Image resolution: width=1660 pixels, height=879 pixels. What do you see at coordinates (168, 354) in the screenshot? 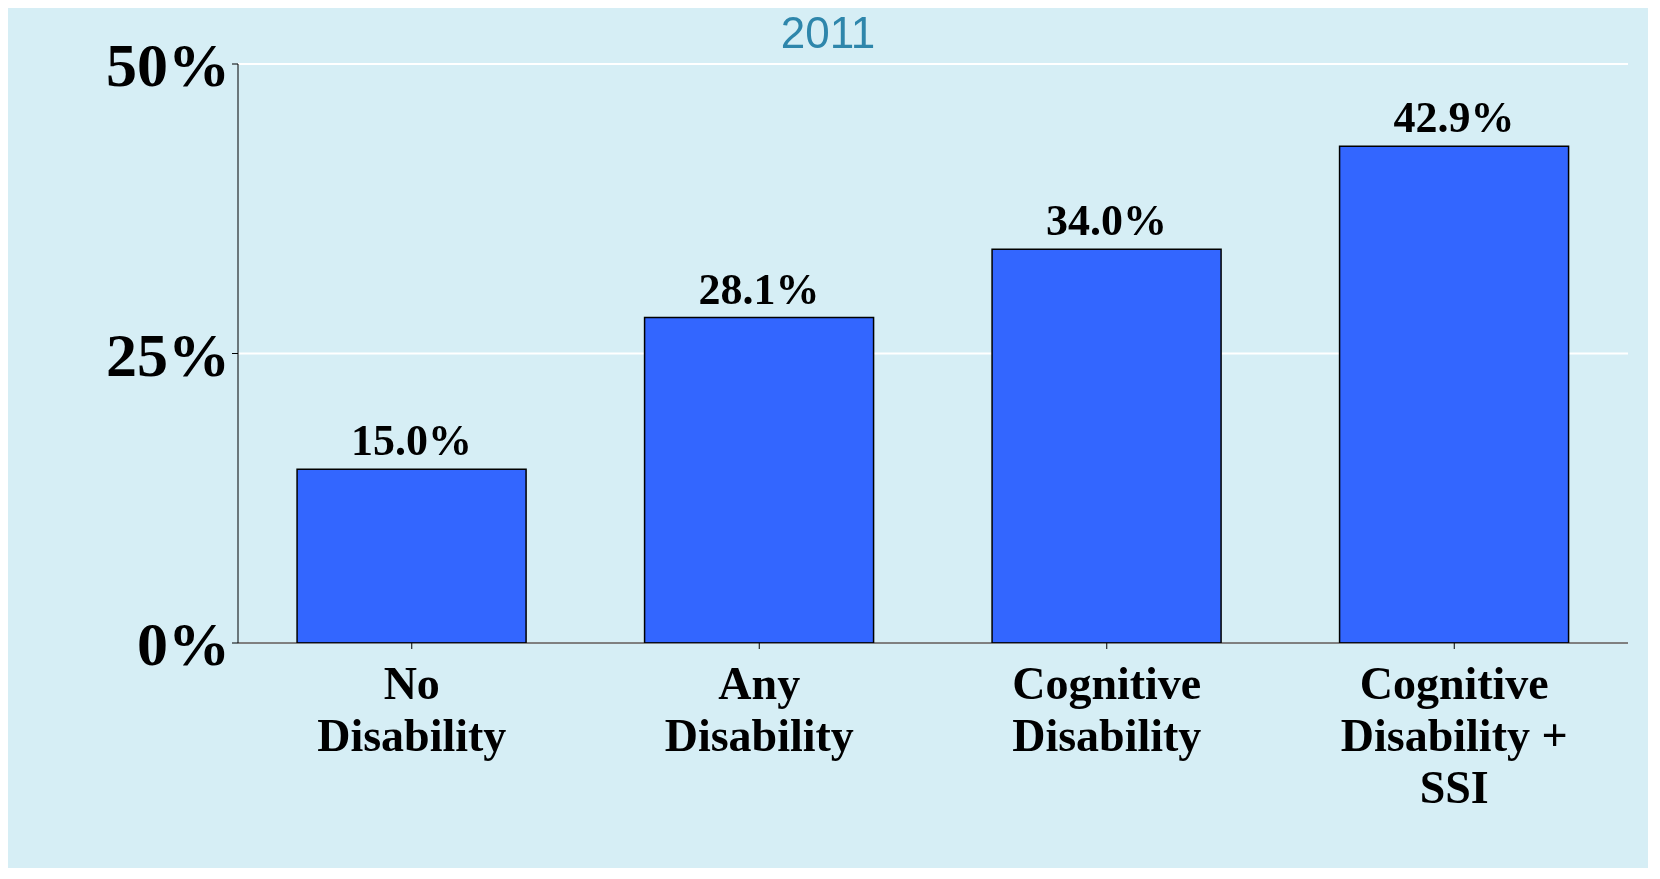
I see `y-tick-label: 25%` at bounding box center [168, 354].